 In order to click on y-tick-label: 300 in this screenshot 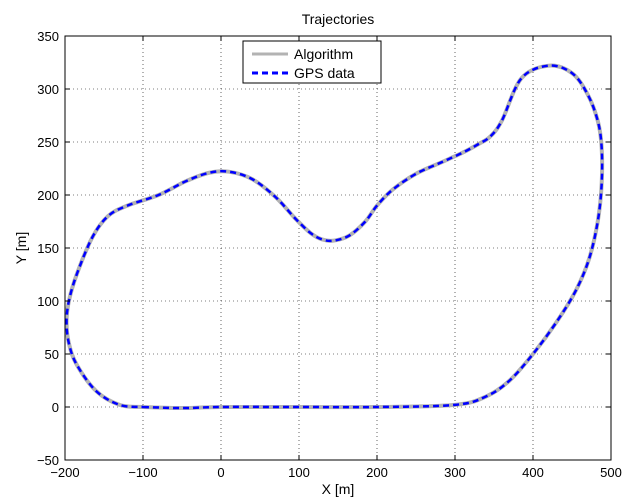, I will do `click(48, 89)`.